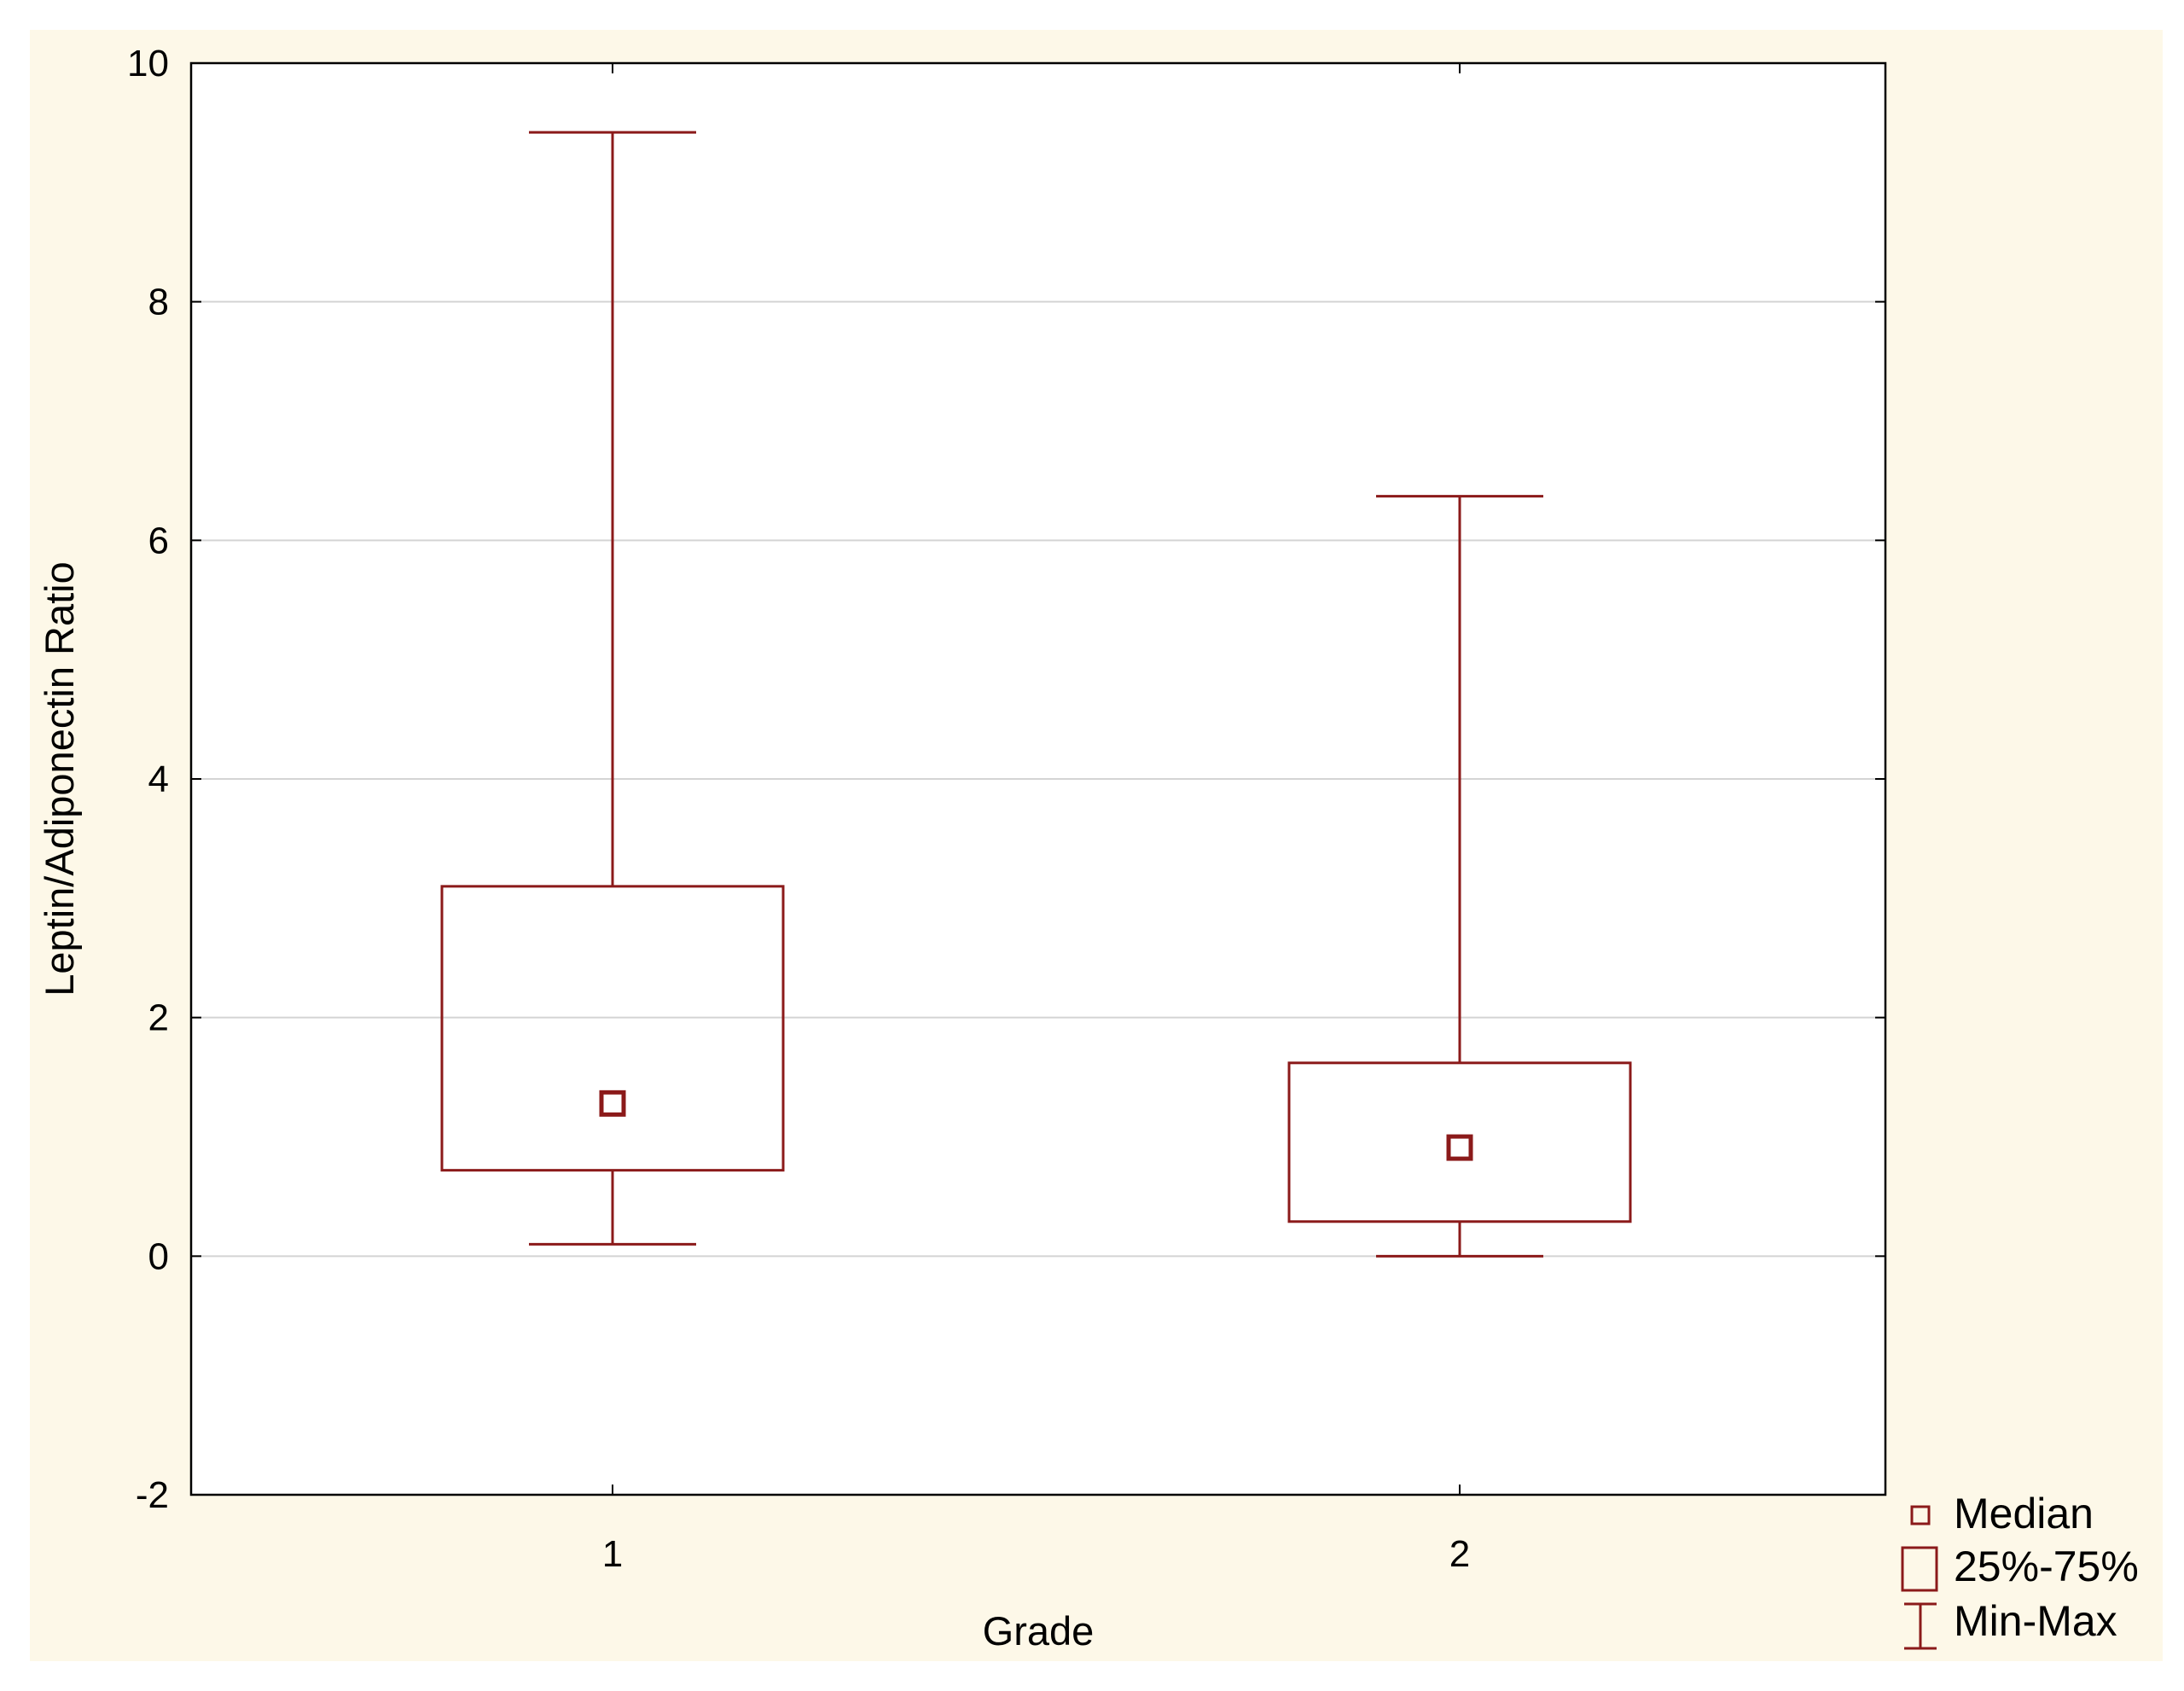  Describe the element at coordinates (60, 779) in the screenshot. I see `y-axis-title: Leptin/Adiponectin Ratio` at that location.